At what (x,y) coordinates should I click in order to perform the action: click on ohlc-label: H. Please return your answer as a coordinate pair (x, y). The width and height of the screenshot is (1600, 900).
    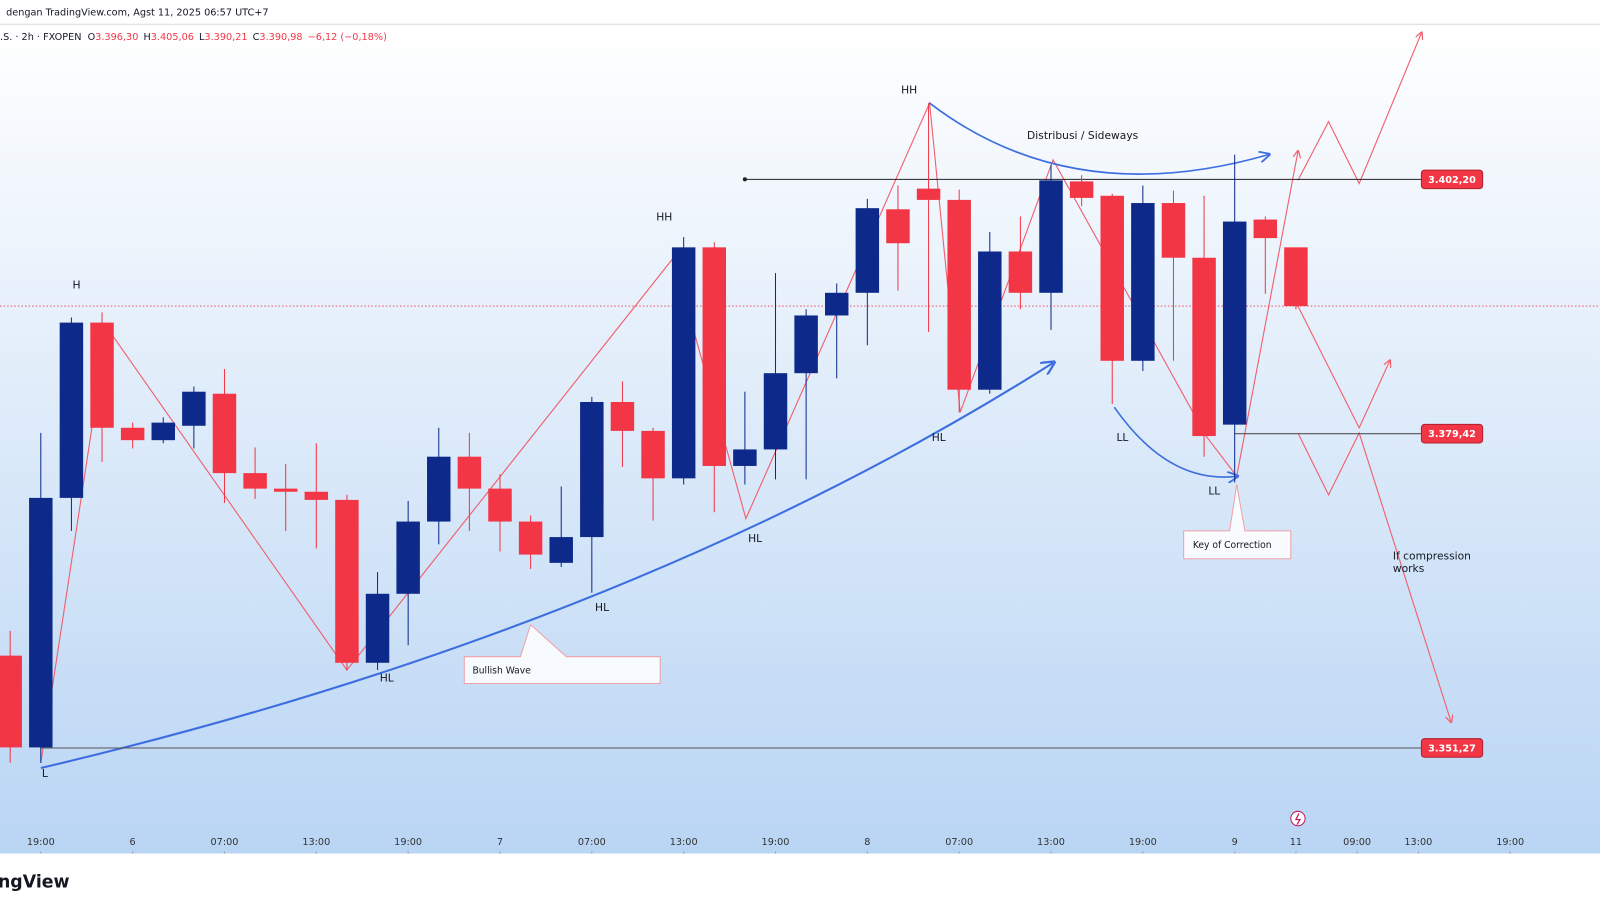
    Looking at the image, I should click on (146, 37).